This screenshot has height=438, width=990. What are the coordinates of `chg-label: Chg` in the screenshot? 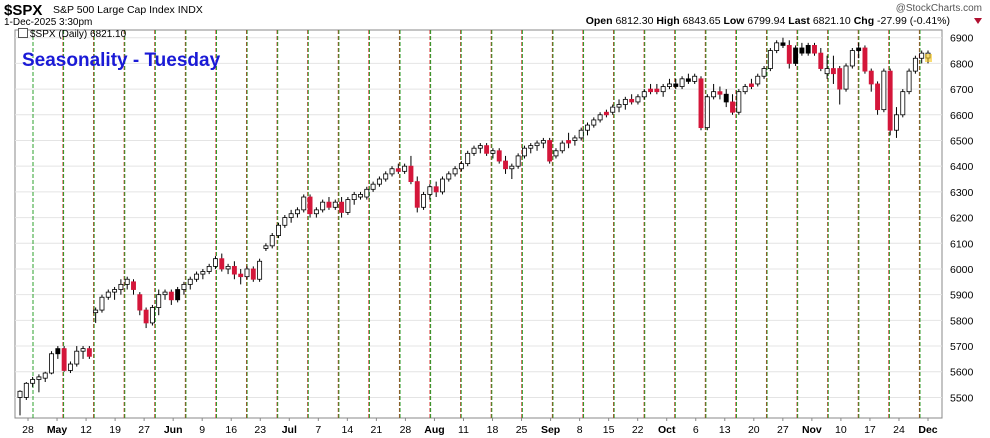 It's located at (864, 21).